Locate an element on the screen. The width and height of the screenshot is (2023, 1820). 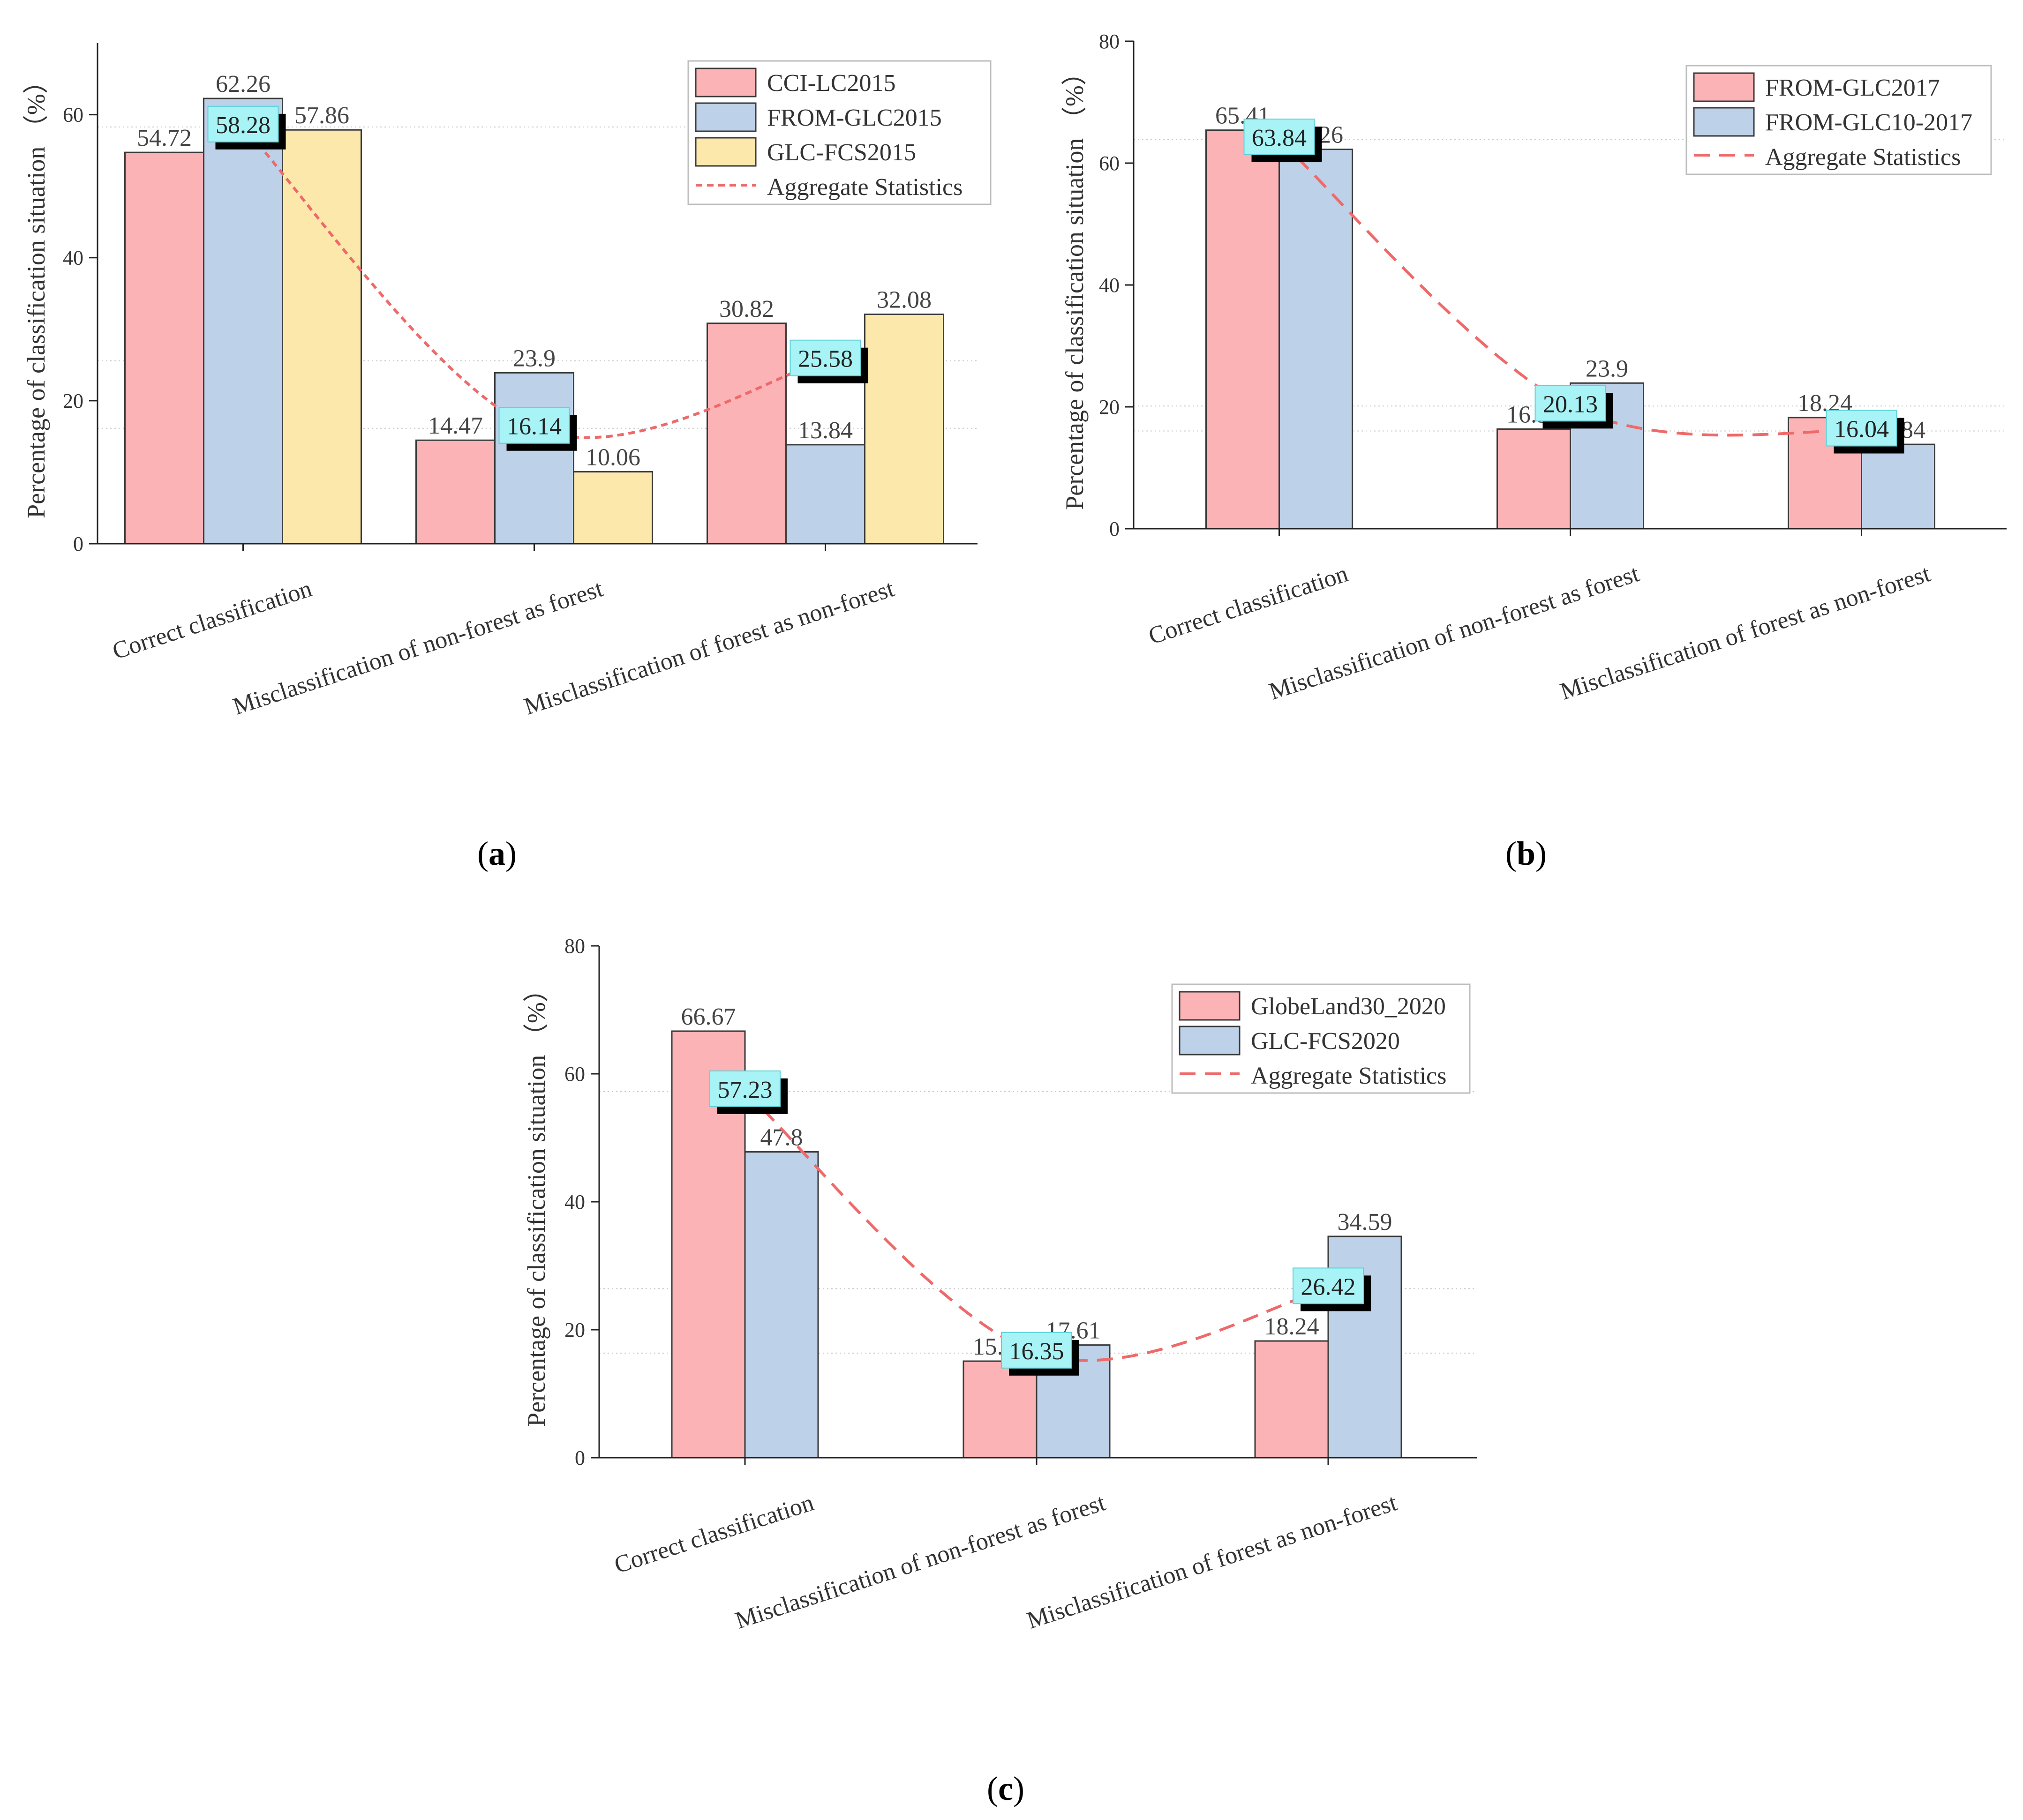
bar-value-label: 66.67 is located at coordinates (708, 1017).